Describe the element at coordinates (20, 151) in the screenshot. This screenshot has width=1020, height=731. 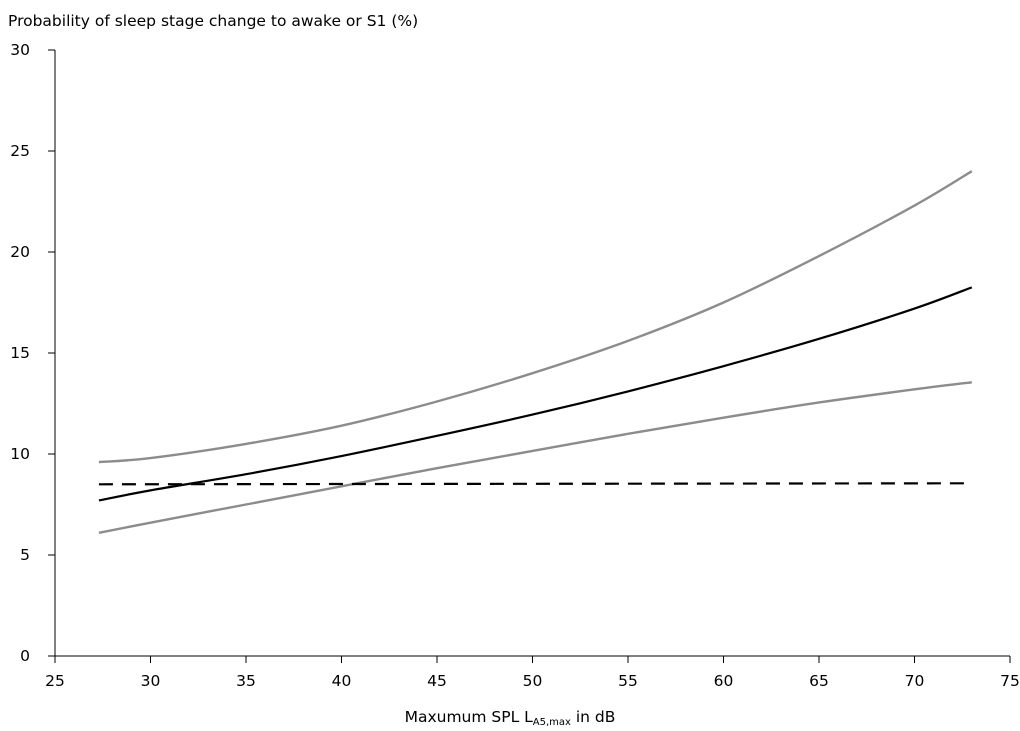
I see `y-tick-label: 25` at that location.